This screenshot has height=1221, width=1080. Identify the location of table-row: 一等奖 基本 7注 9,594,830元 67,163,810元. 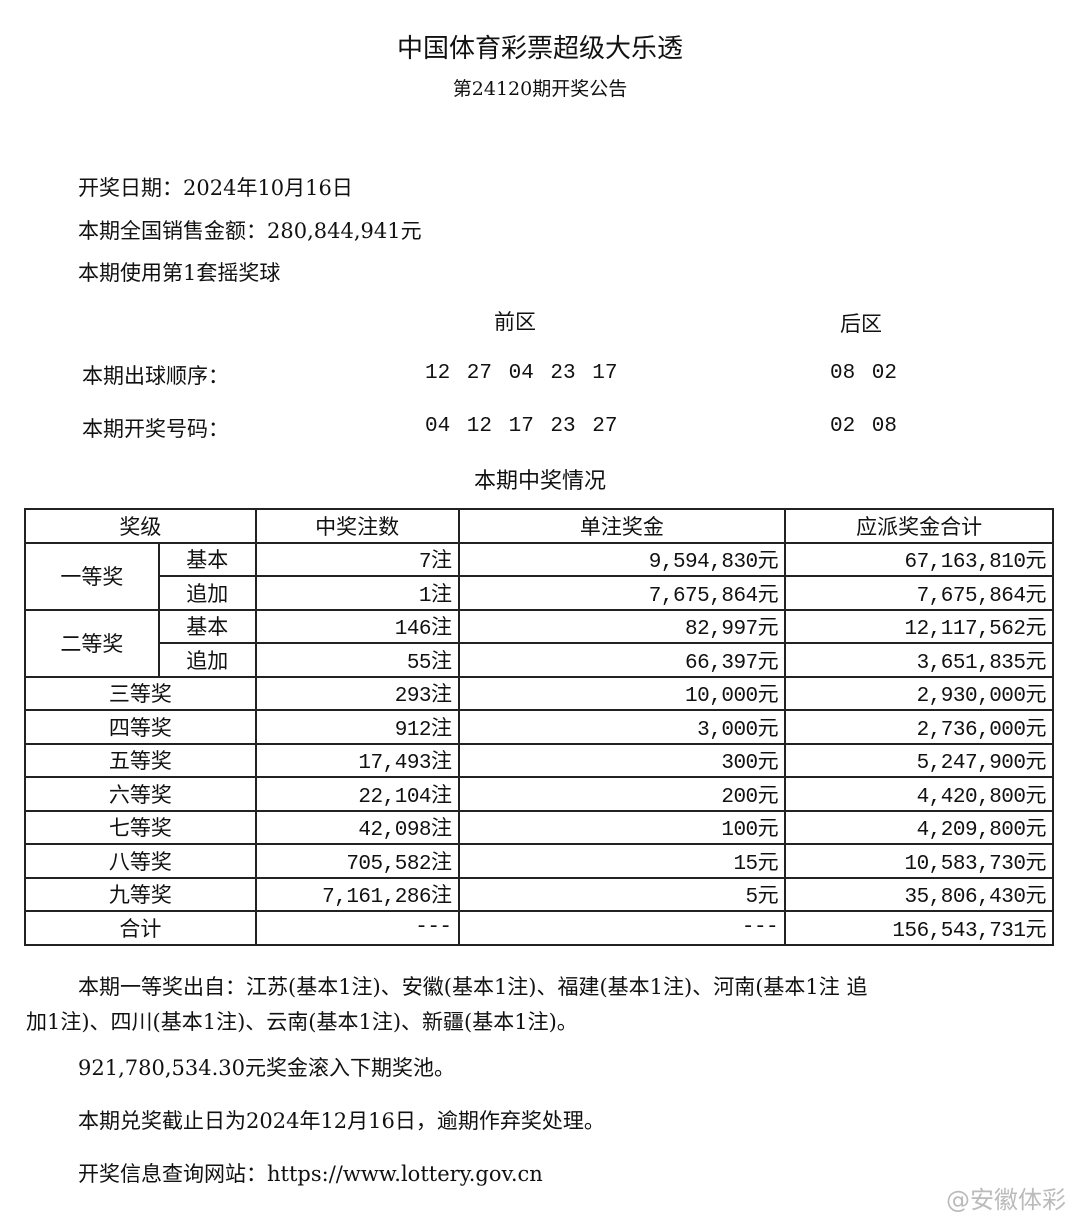
(539, 576).